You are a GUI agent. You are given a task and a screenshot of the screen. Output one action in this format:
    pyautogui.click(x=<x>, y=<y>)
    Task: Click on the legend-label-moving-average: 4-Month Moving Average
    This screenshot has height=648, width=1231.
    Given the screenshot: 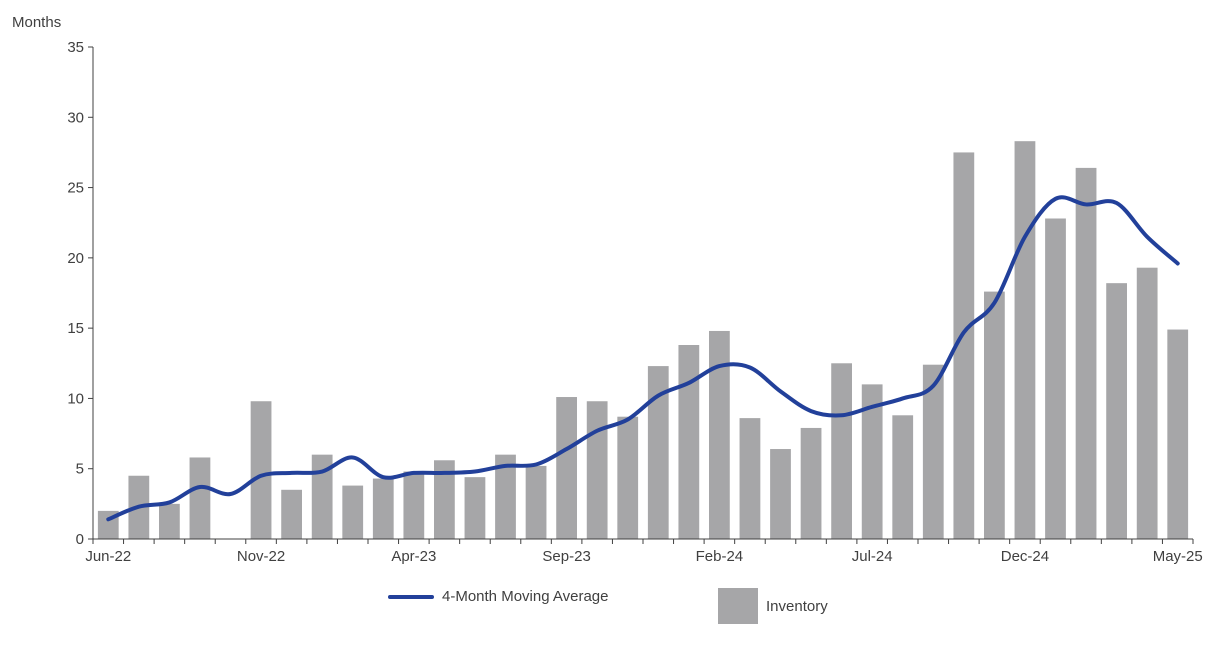 What is the action you would take?
    pyautogui.click(x=525, y=596)
    